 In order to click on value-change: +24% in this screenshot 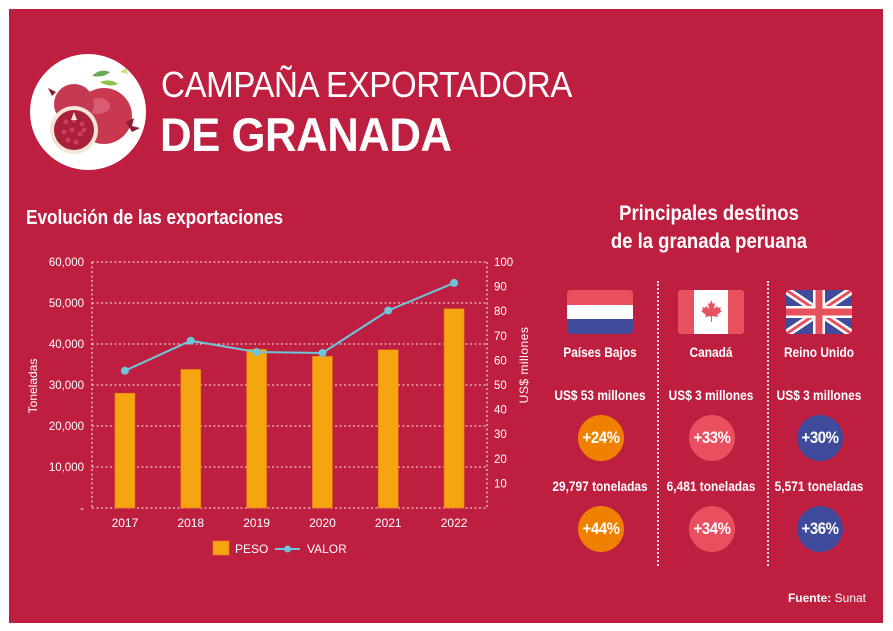, I will do `click(601, 437)`.